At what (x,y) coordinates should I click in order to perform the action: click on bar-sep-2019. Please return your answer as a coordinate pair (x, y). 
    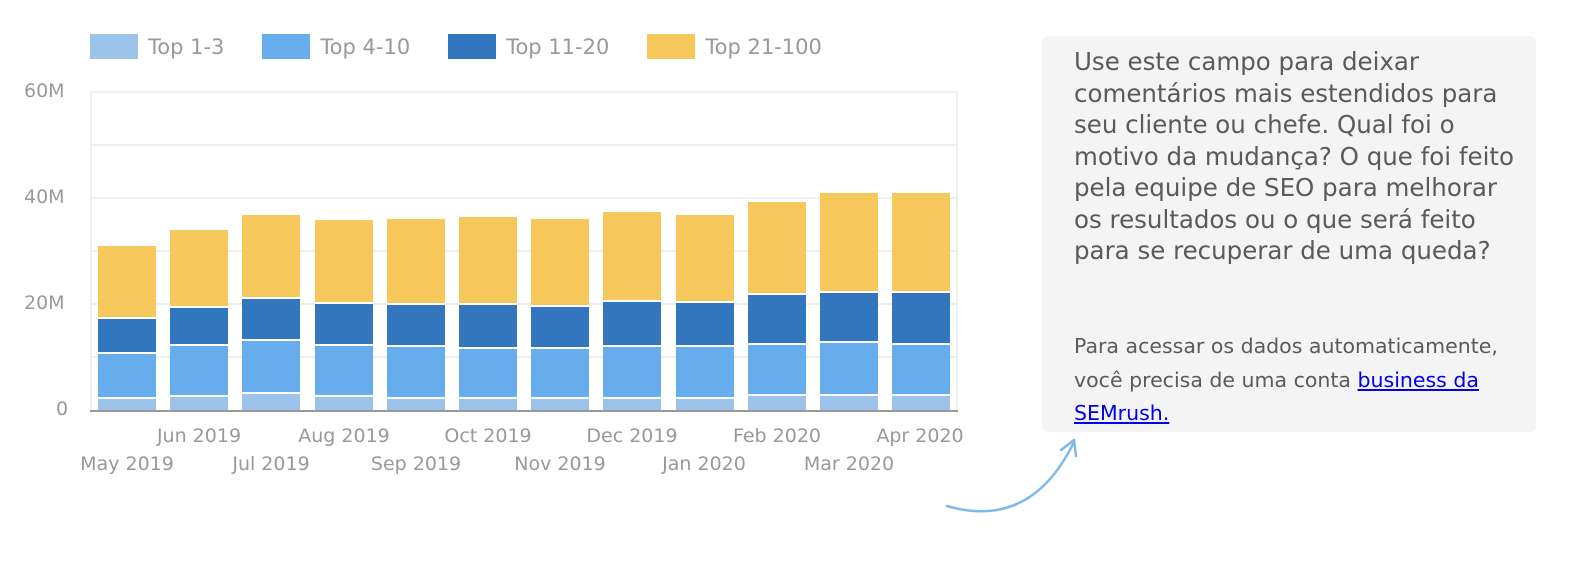
    Looking at the image, I should click on (415, 314).